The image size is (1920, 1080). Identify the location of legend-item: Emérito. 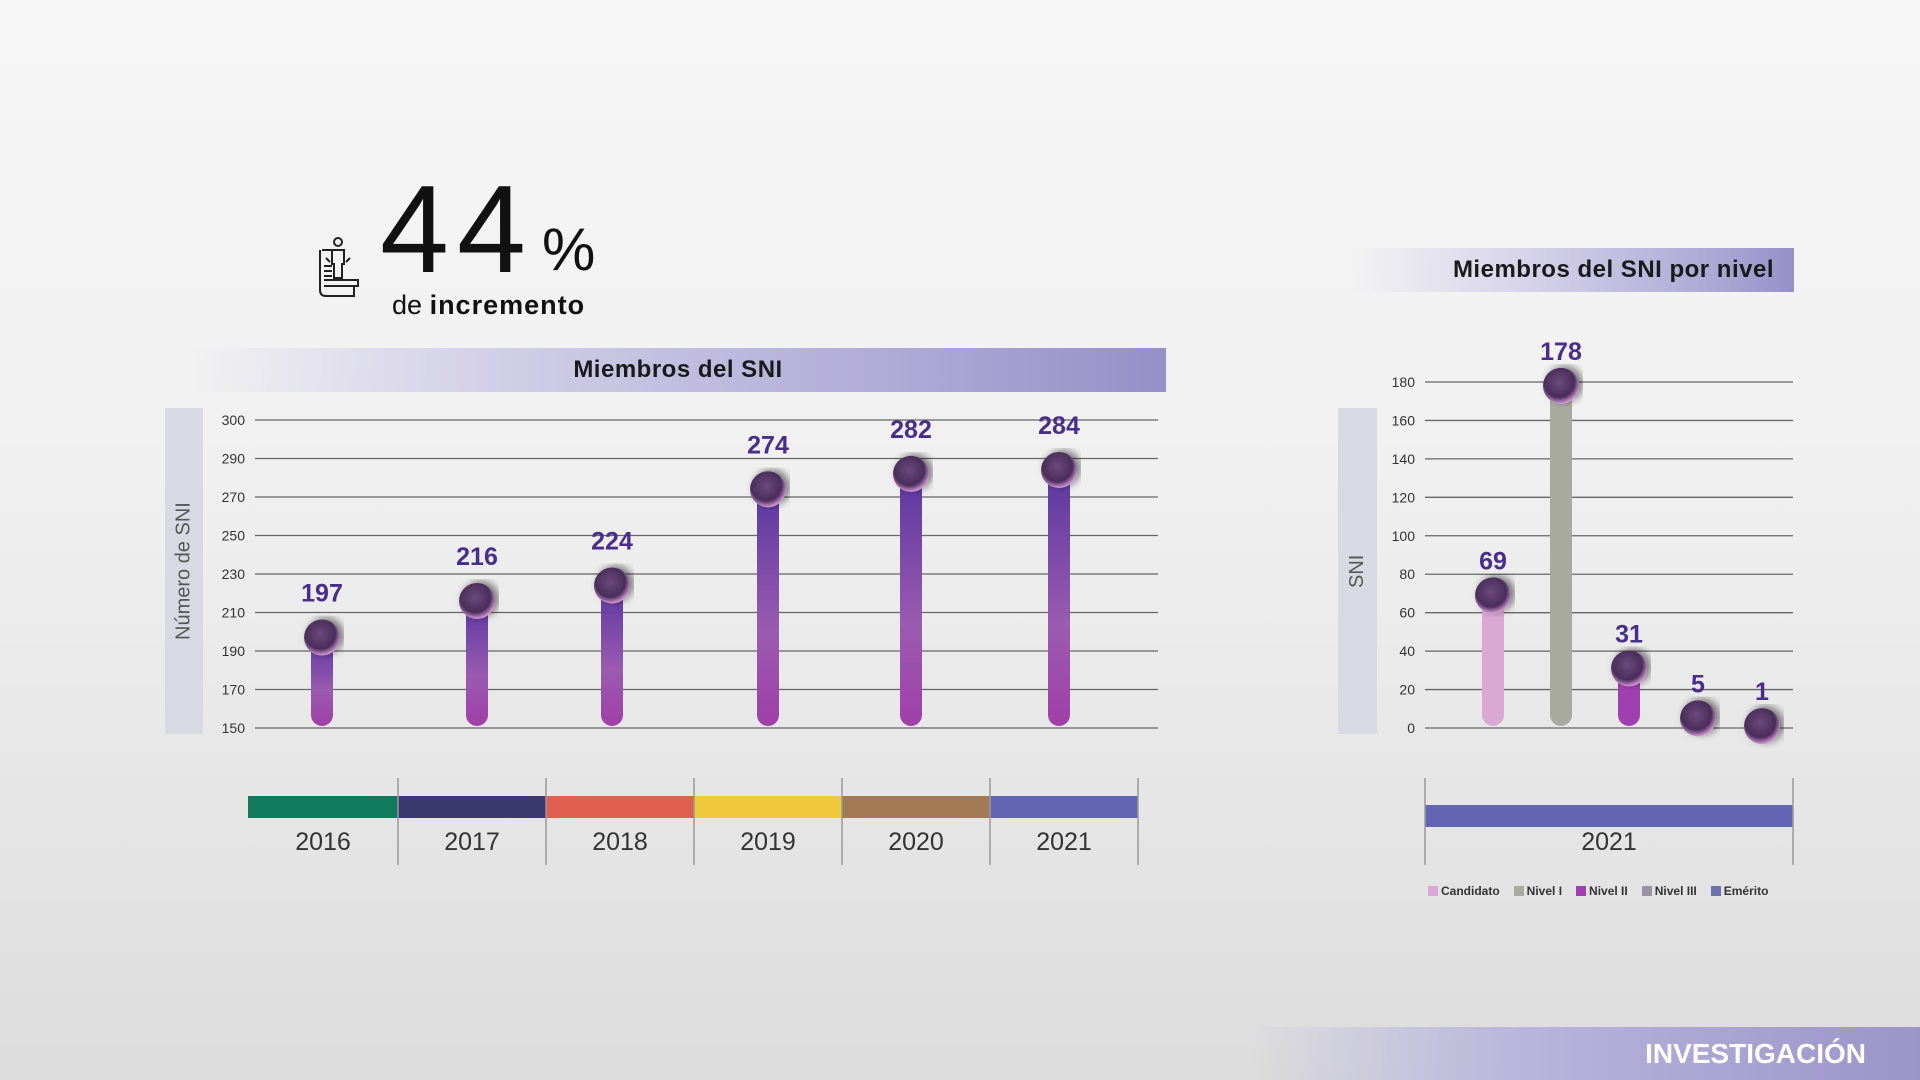
(1739, 891).